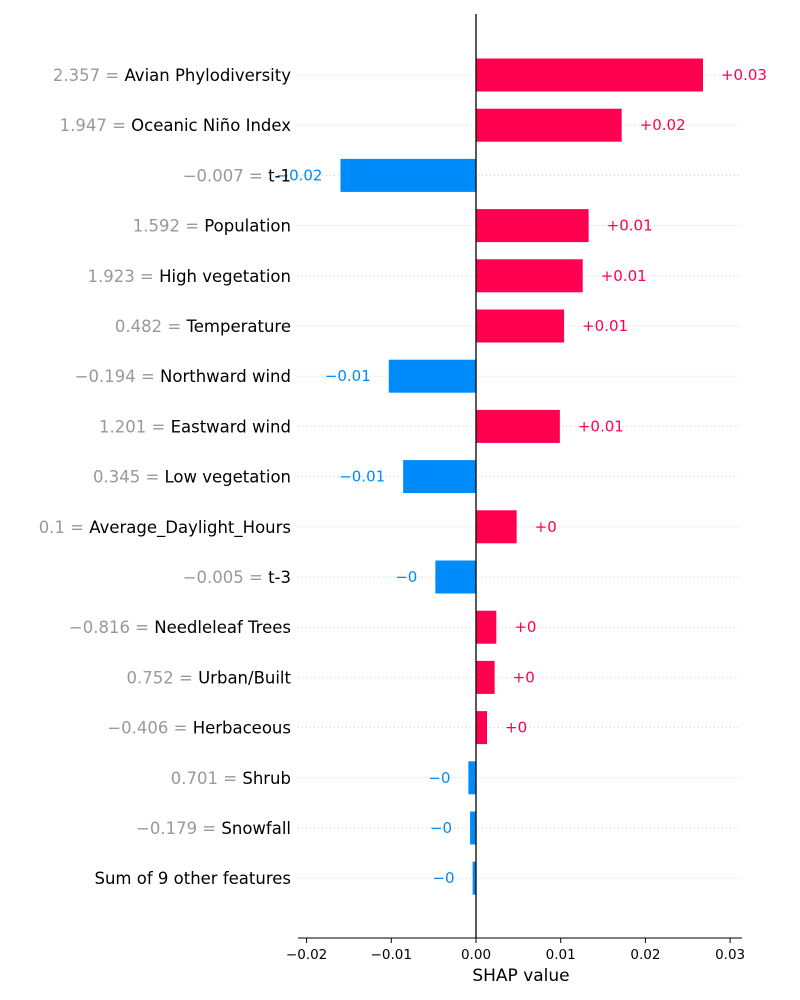  Describe the element at coordinates (300, 175) in the screenshot. I see `bar-value-label: −0.02` at that location.